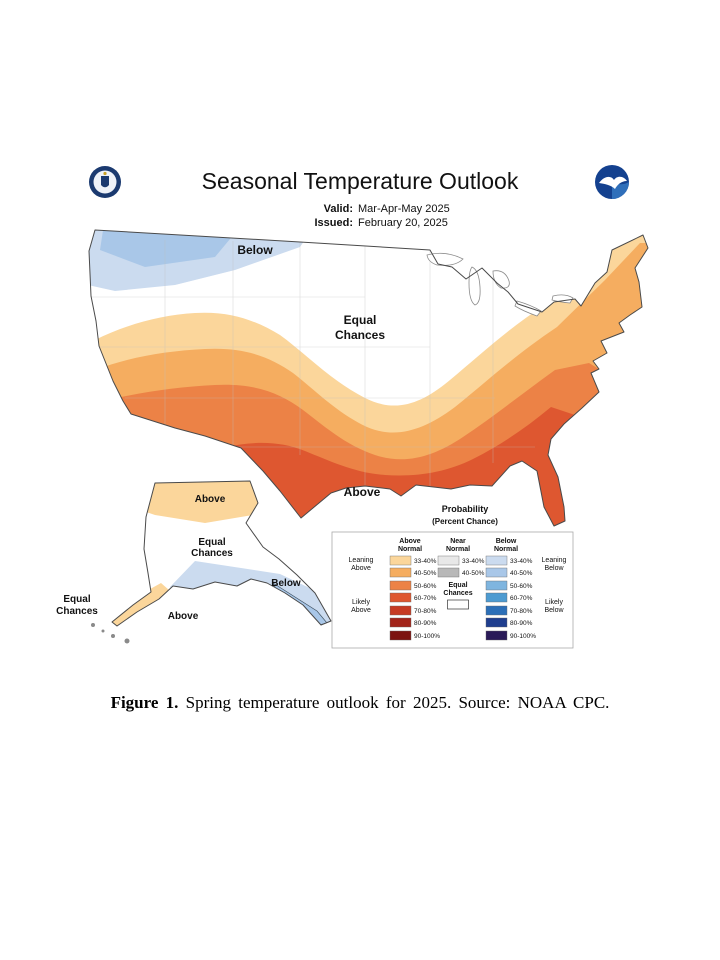 The image size is (720, 960). What do you see at coordinates (457, 593) in the screenshot?
I see `legend-equal-2: Chances` at bounding box center [457, 593].